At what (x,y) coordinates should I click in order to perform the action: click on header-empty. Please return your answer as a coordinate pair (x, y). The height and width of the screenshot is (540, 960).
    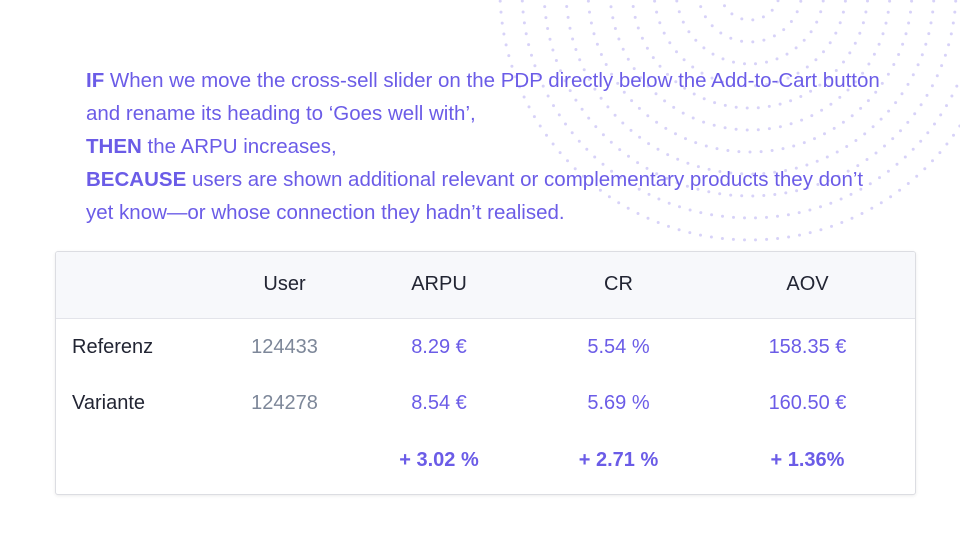
    Looking at the image, I should click on (142, 285).